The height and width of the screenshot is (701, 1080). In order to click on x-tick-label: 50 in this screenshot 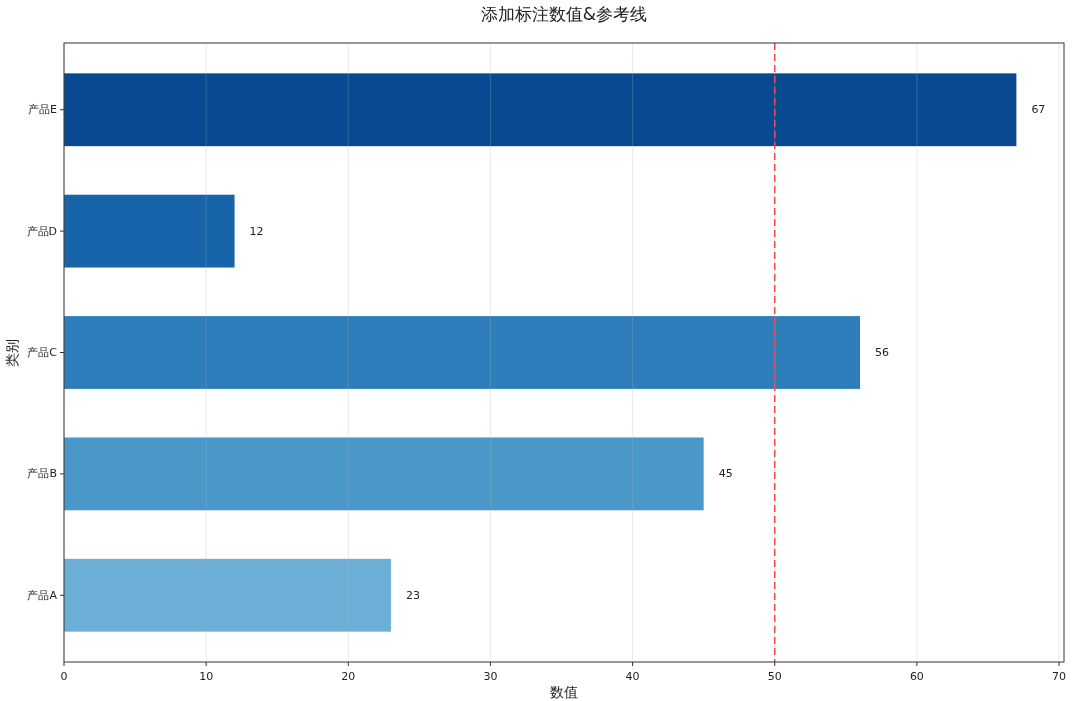, I will do `click(774, 676)`.